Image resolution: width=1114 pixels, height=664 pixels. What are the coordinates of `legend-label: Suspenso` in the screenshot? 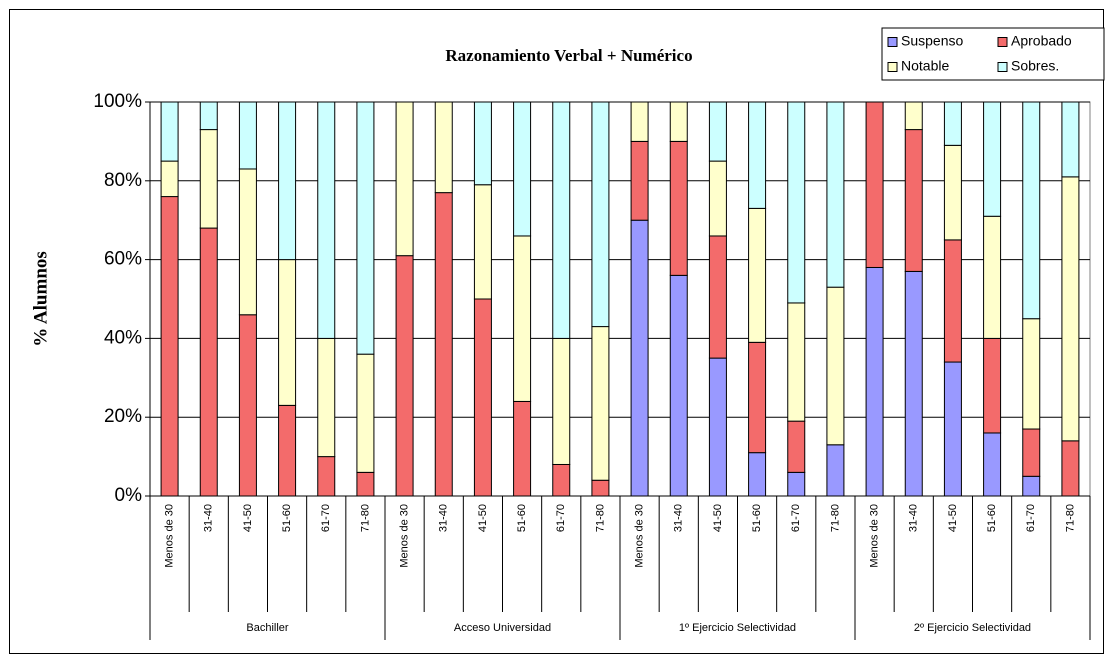 It's located at (932, 41).